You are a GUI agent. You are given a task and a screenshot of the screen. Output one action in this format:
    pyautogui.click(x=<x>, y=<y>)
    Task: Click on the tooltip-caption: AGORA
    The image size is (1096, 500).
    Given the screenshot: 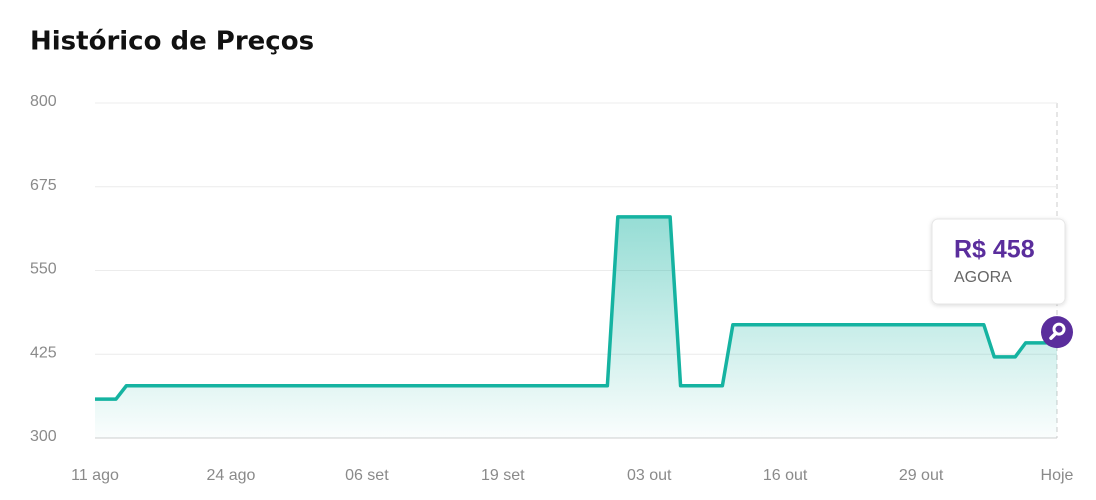 What is the action you would take?
    pyautogui.click(x=983, y=277)
    